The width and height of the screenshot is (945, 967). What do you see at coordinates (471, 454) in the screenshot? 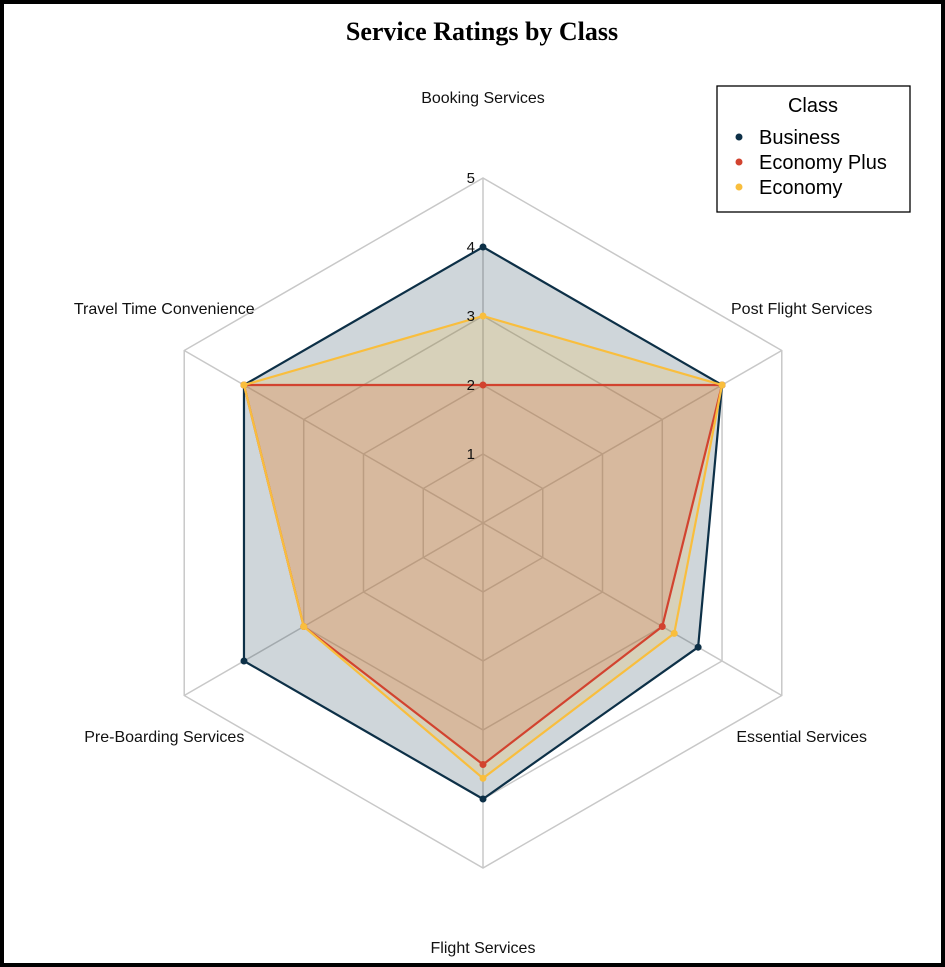
I see `tick-label-1: 1` at bounding box center [471, 454].